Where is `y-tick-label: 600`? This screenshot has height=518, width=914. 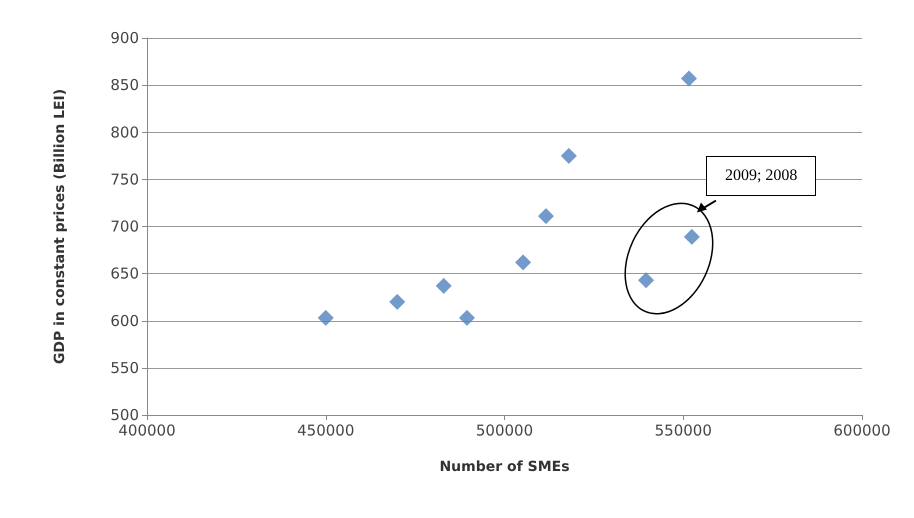 y-tick-label: 600 is located at coordinates (124, 321).